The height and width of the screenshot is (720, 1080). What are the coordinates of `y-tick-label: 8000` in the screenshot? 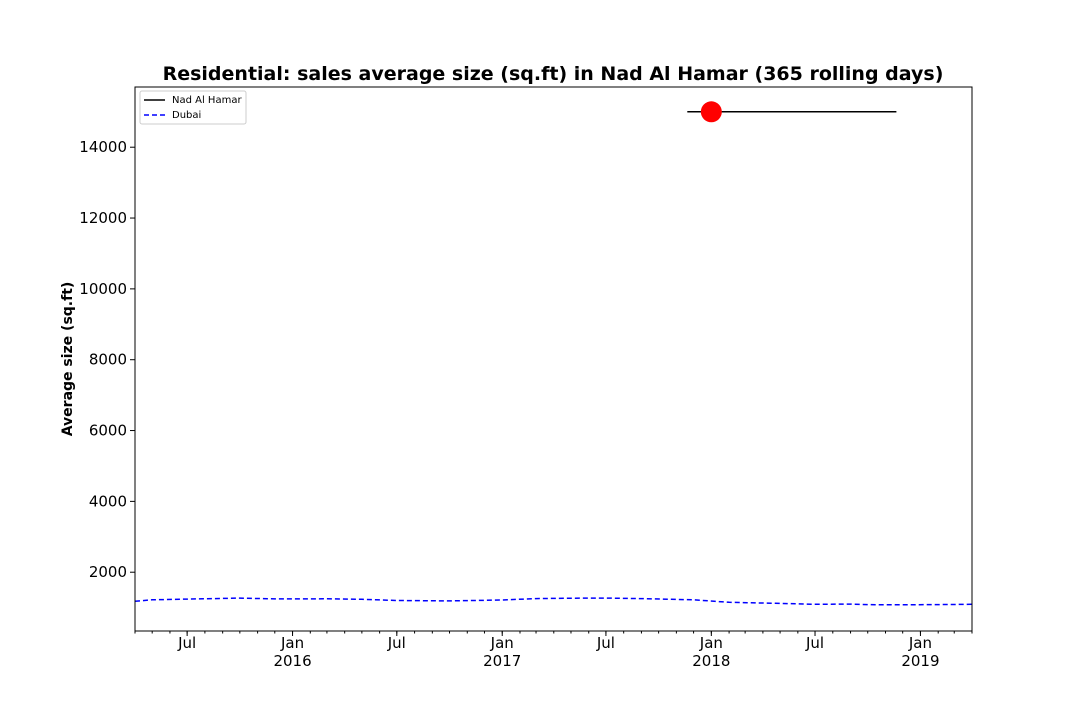 It's located at (108, 360).